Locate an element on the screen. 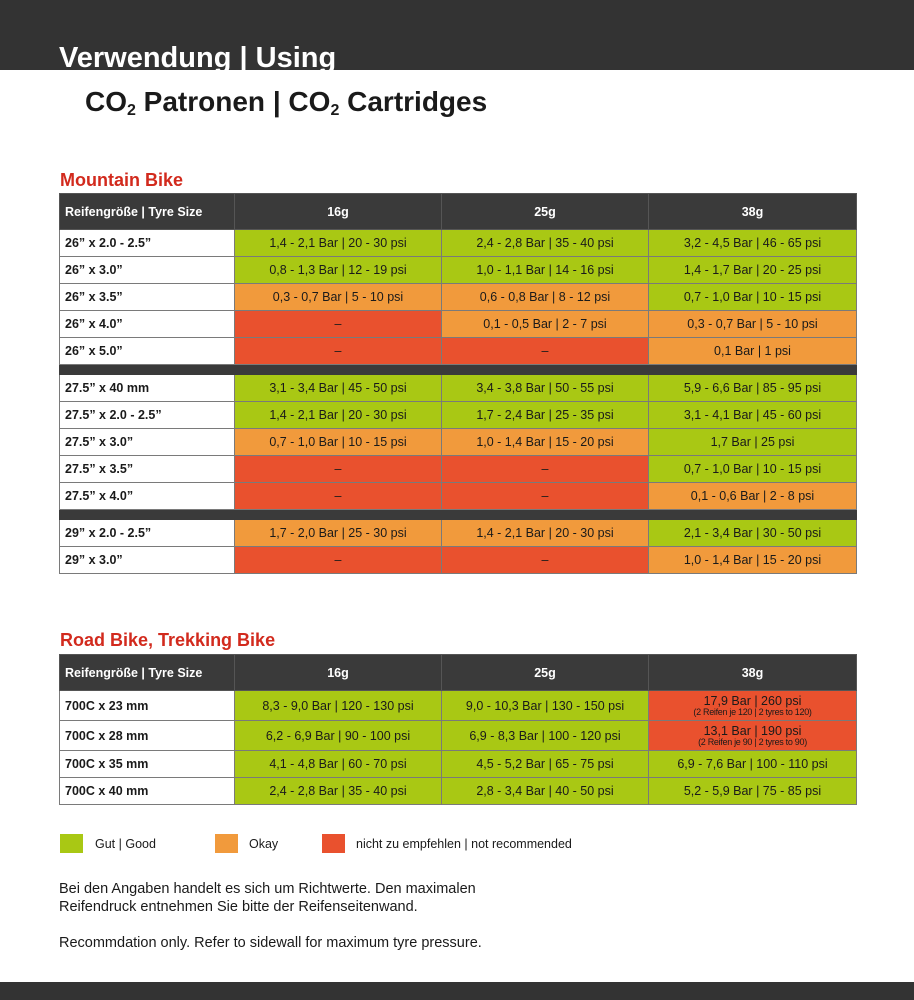 This screenshot has width=914, height=1000. pressure-cell: 6,9 - 7,6 Bar | 100 - 110 psi is located at coordinates (752, 764).